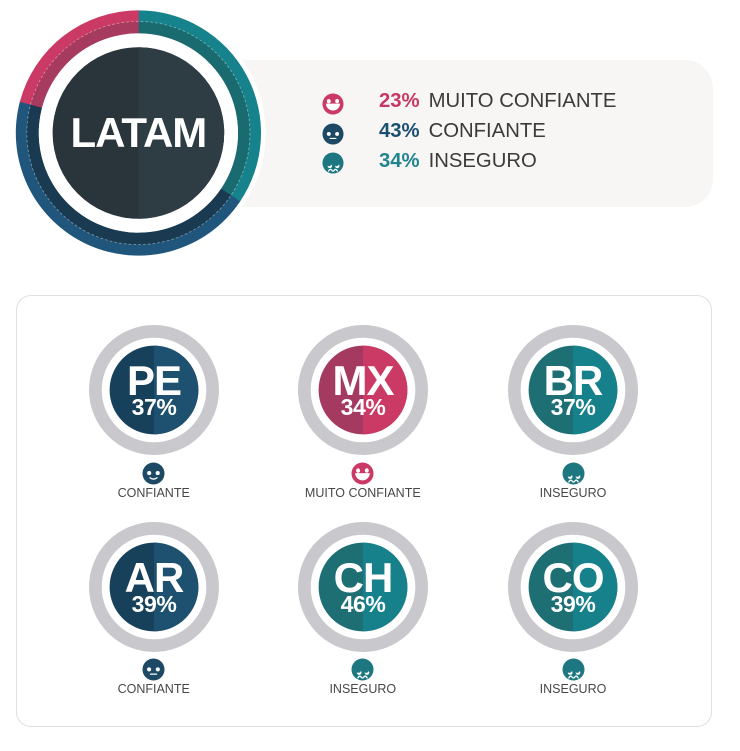 The height and width of the screenshot is (751, 740). Describe the element at coordinates (362, 603) in the screenshot. I see `svg-text: 46%` at that location.